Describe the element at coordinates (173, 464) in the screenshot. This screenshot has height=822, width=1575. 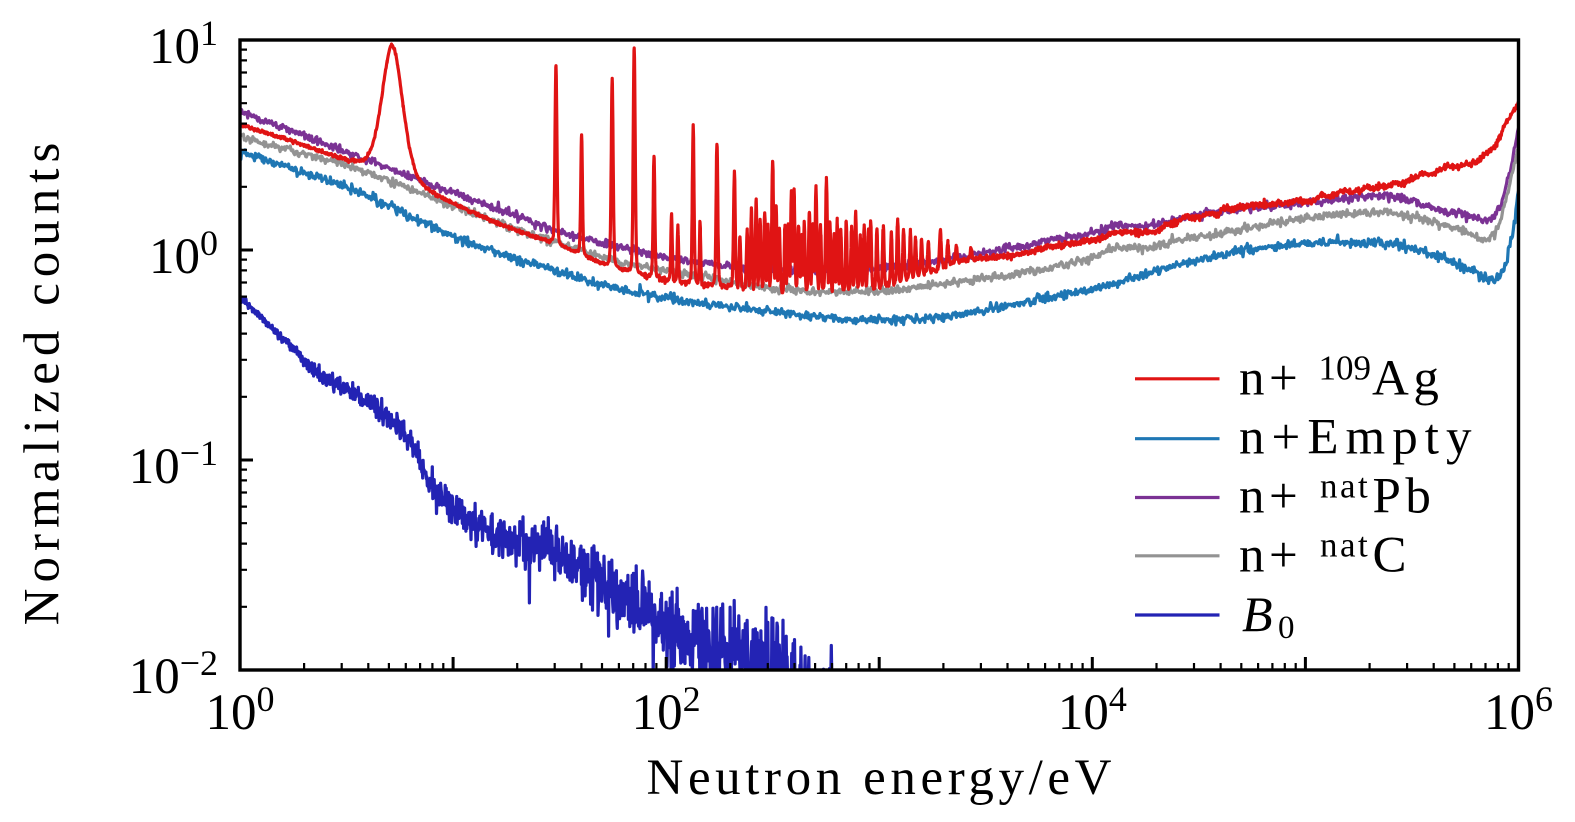
I see `svg-text: 10⁻¹` at that location.